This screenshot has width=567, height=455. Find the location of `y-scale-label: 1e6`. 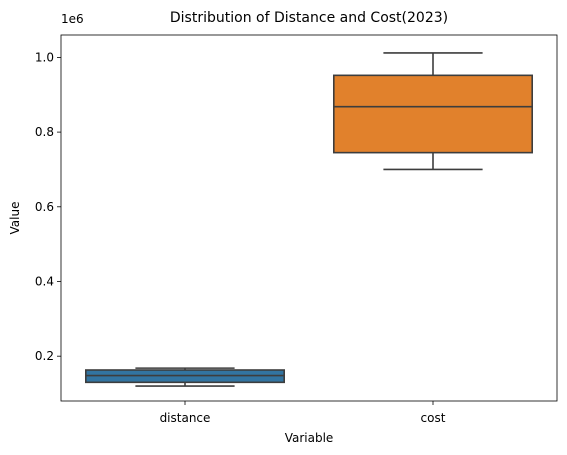

y-scale-label: 1e6 is located at coordinates (72, 19).